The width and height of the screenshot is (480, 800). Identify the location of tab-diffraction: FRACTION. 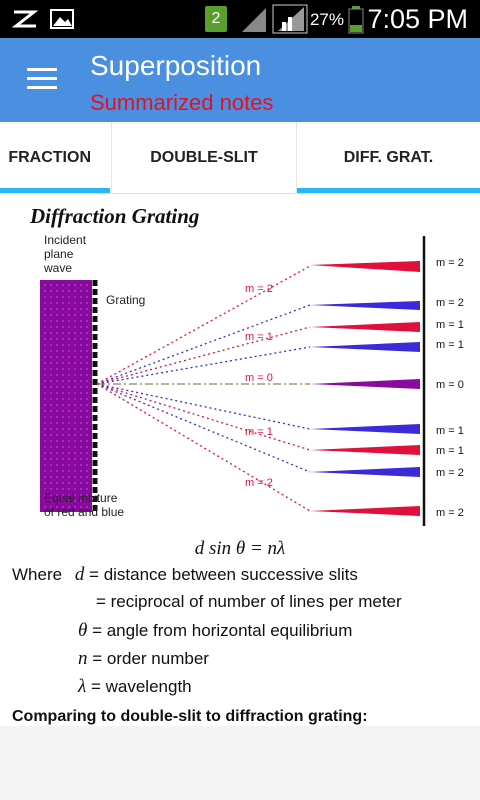
(56, 158).